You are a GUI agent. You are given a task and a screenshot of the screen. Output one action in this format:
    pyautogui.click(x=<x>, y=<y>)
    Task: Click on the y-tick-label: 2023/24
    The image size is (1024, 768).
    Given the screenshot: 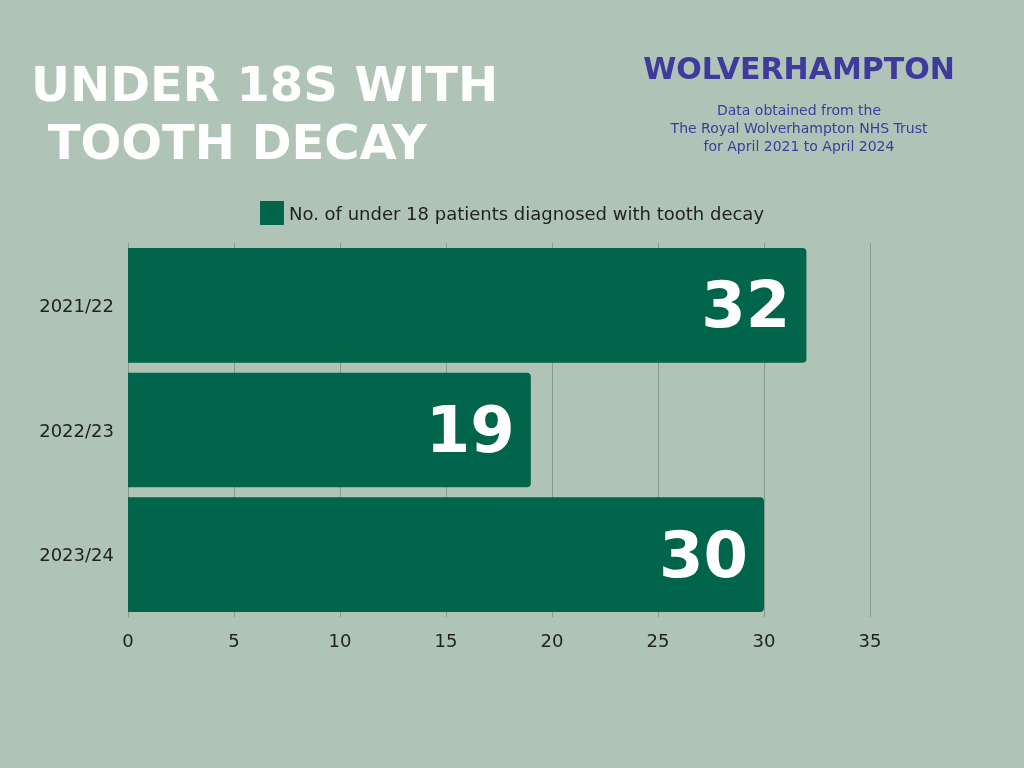 What is the action you would take?
    pyautogui.click(x=76, y=555)
    